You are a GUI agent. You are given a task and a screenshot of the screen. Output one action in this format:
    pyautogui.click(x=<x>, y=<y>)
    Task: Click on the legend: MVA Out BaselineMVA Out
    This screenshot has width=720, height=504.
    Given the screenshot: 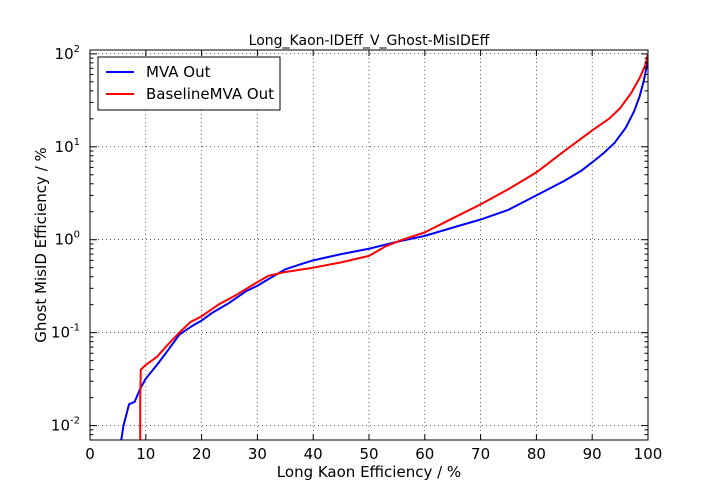 What is the action you would take?
    pyautogui.click(x=189, y=83)
    